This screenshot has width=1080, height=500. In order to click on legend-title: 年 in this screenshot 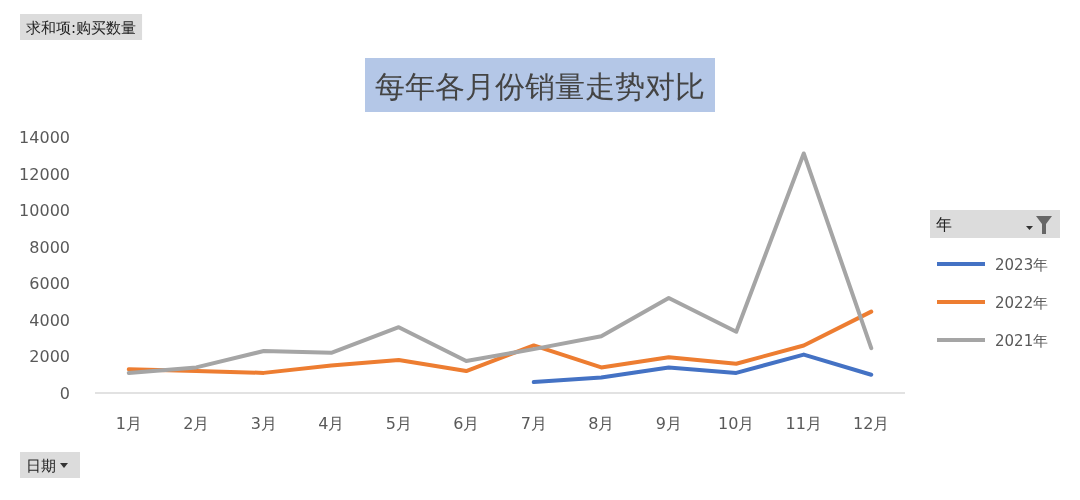, I will do `click(944, 224)`.